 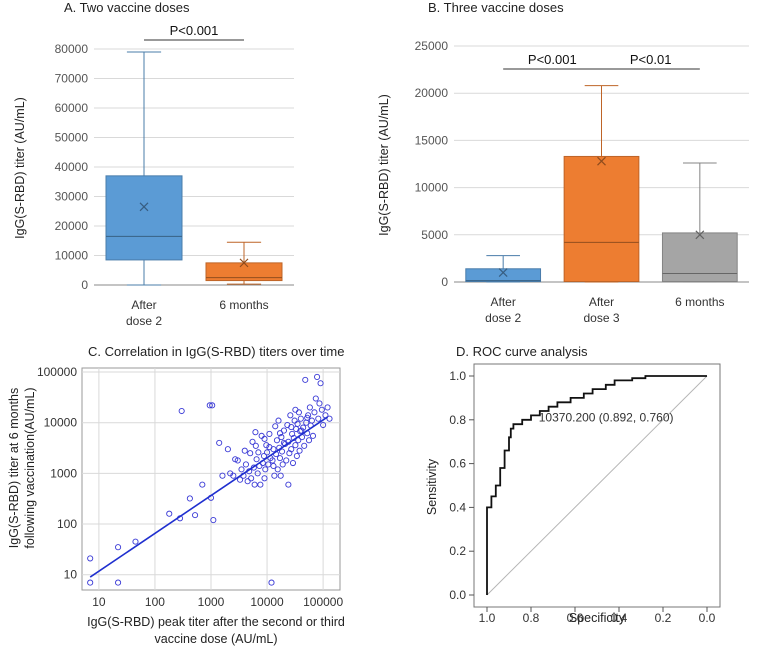 What do you see at coordinates (457, 376) in the screenshot?
I see `y-tick-label: 1.0` at bounding box center [457, 376].